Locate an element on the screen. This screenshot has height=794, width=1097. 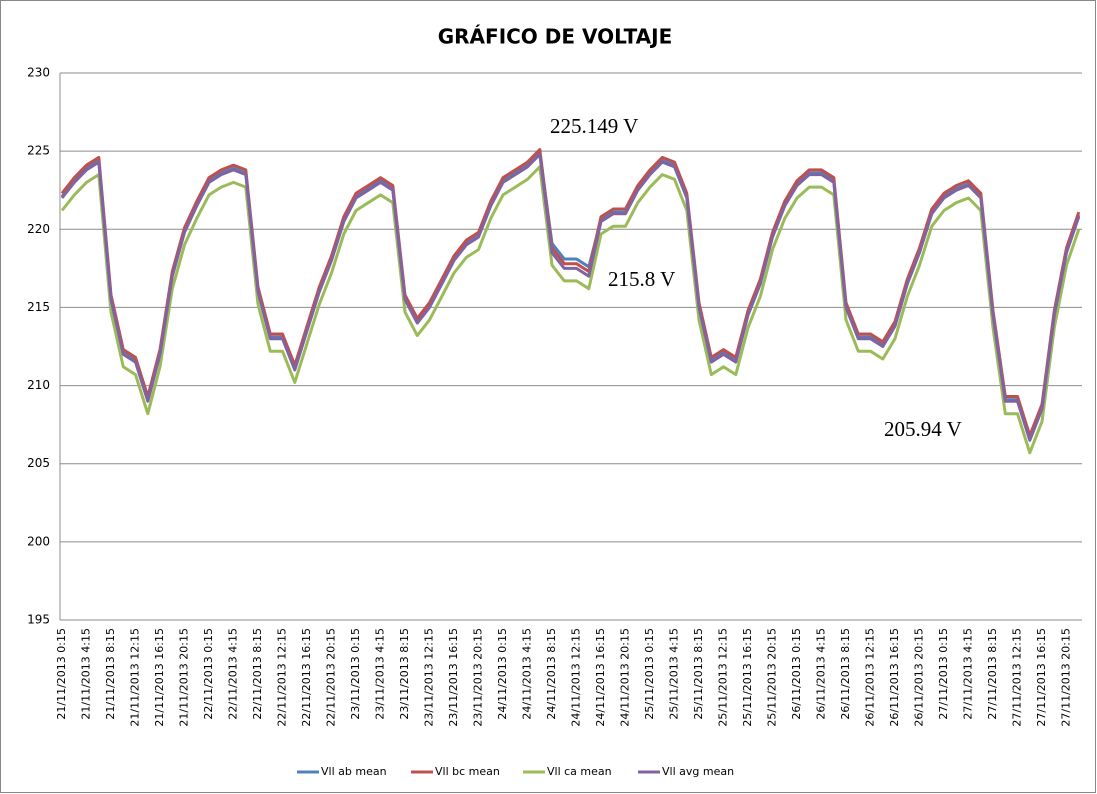
x-tick-label: 25/11/2013 16:15 is located at coordinates (747, 677).